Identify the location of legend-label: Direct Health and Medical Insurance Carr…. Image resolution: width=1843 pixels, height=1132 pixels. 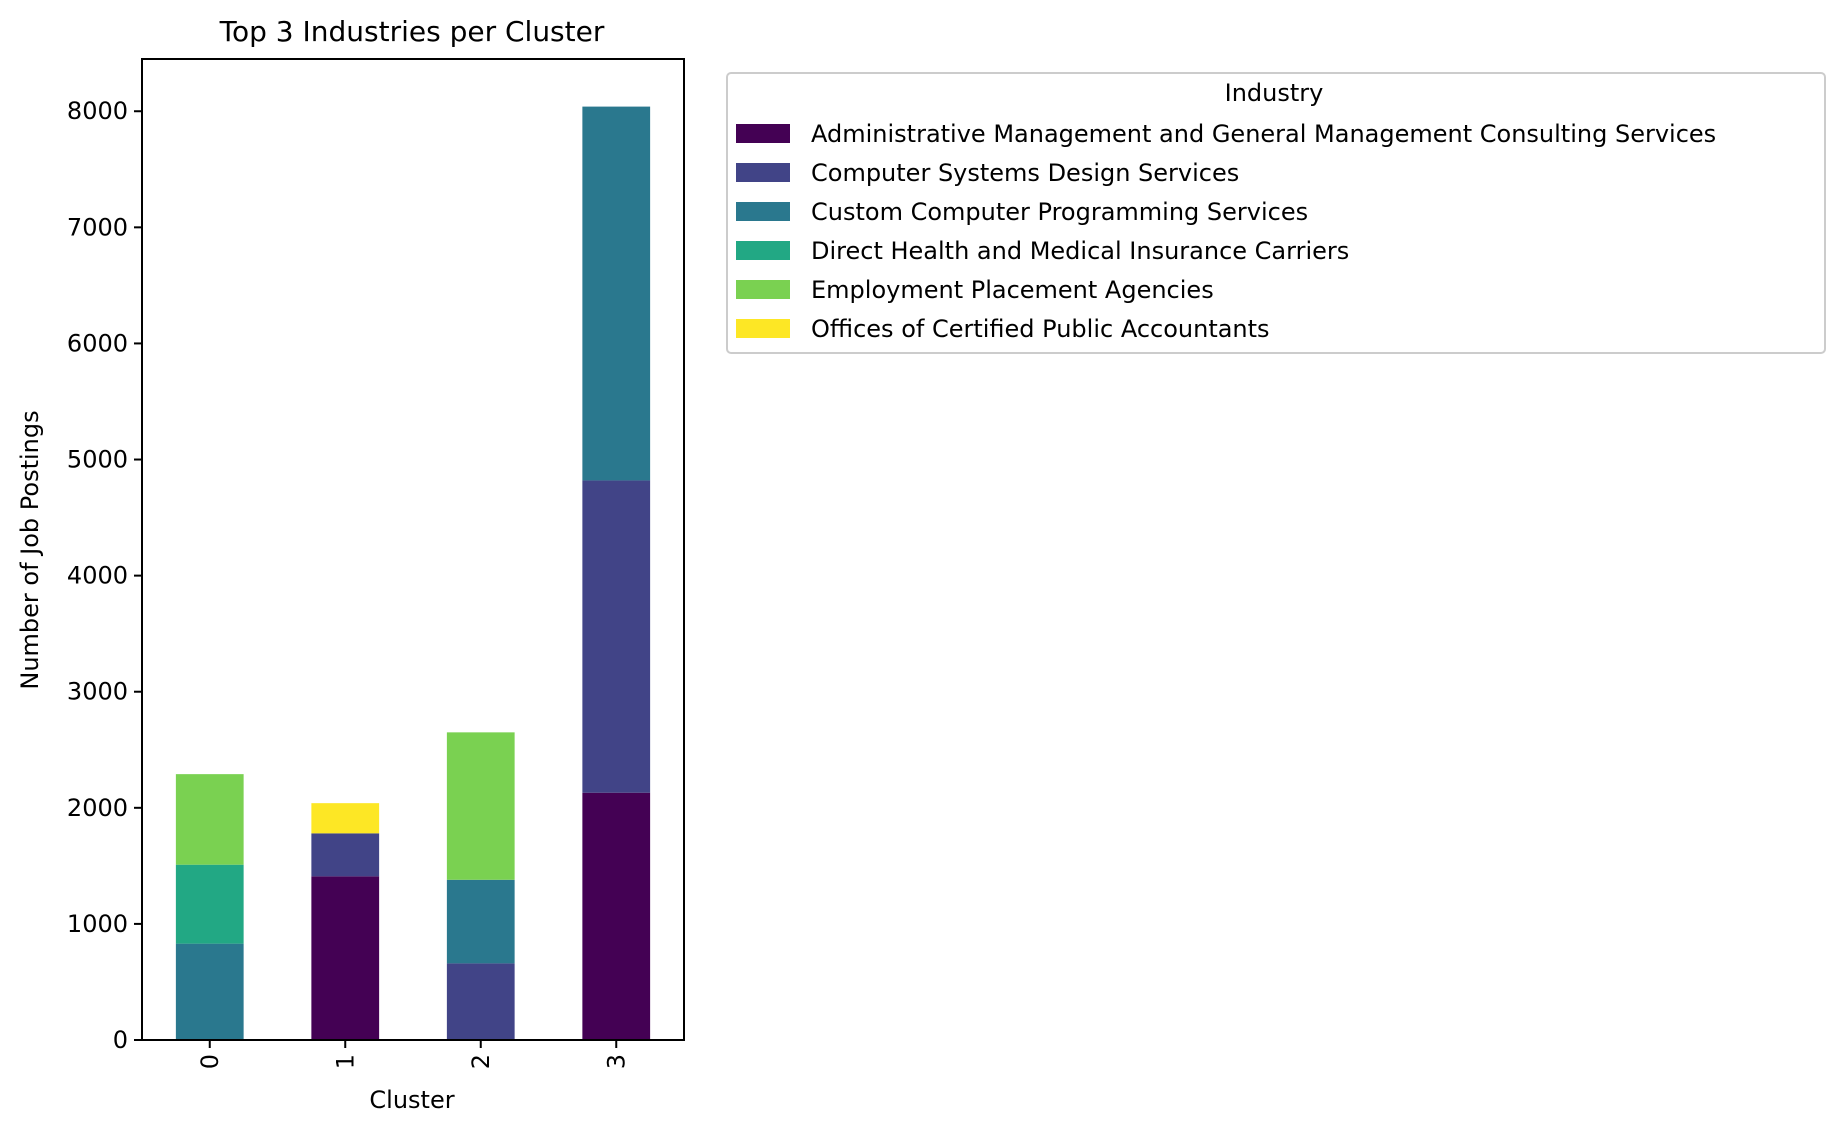
(1080, 251).